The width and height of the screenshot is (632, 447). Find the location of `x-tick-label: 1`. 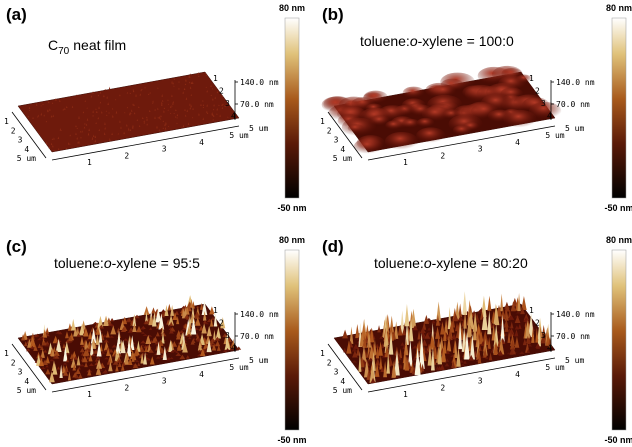

x-tick-label: 1 is located at coordinates (405, 394).